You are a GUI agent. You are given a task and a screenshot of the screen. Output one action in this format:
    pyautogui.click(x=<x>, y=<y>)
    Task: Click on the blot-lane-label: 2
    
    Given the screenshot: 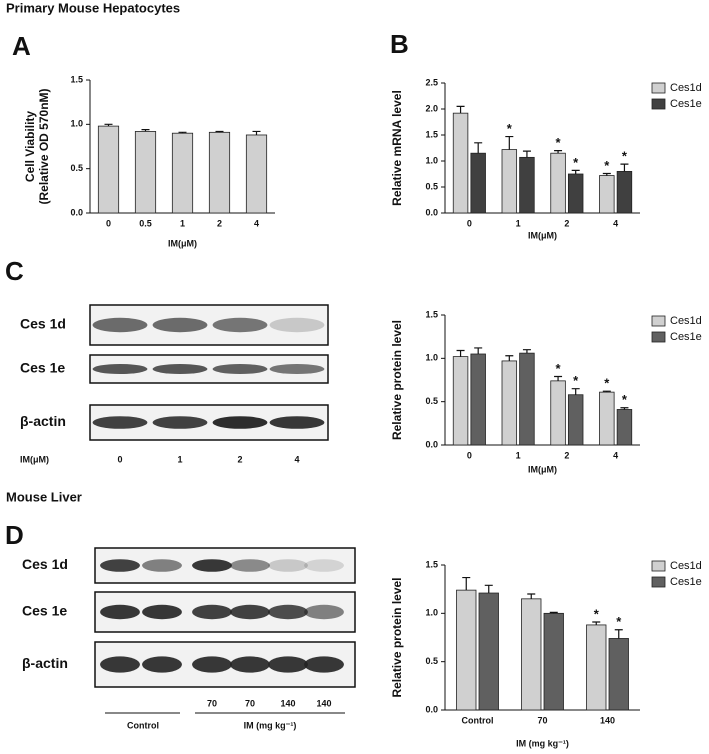 What is the action you would take?
    pyautogui.click(x=239, y=459)
    